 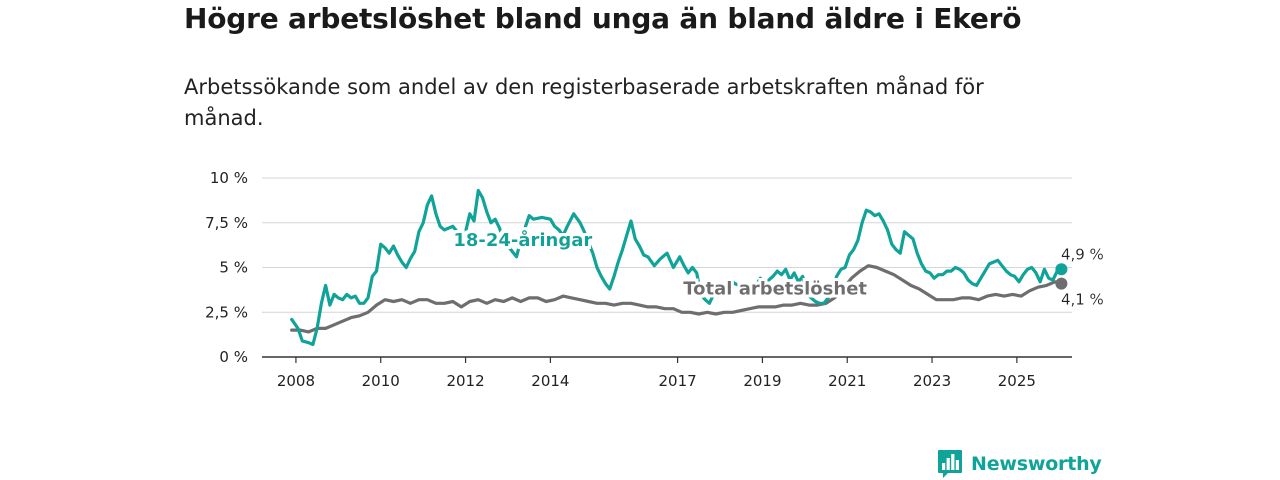 What do you see at coordinates (226, 312) in the screenshot?
I see `y-tick-label: 2,5 %` at bounding box center [226, 312].